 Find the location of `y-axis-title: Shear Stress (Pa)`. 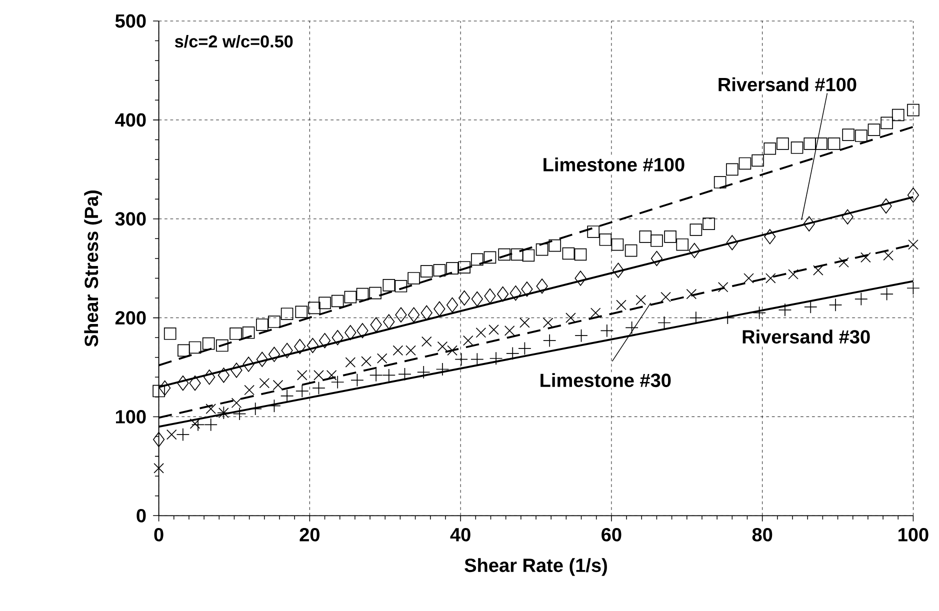

y-axis-title: Shear Stress (Pa) is located at coordinates (93, 268).